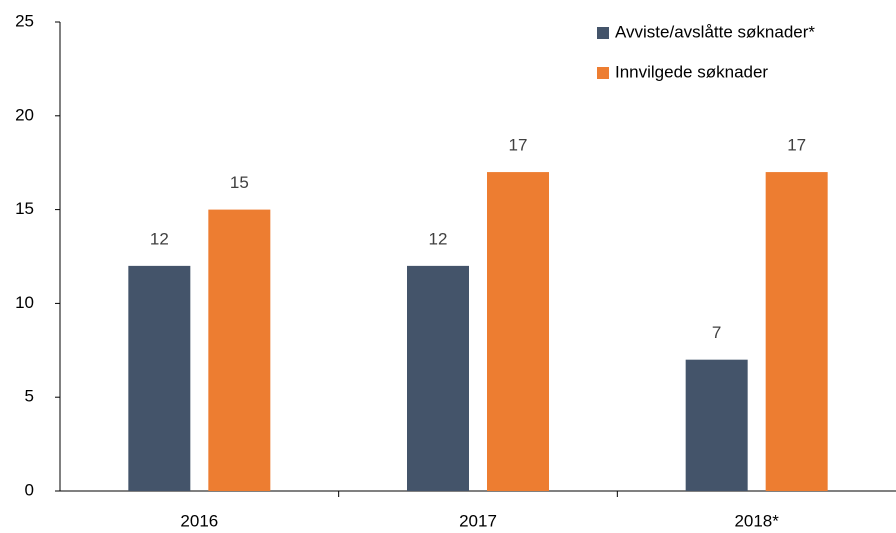  Describe the element at coordinates (239, 182) in the screenshot. I see `data-label: 15` at that location.